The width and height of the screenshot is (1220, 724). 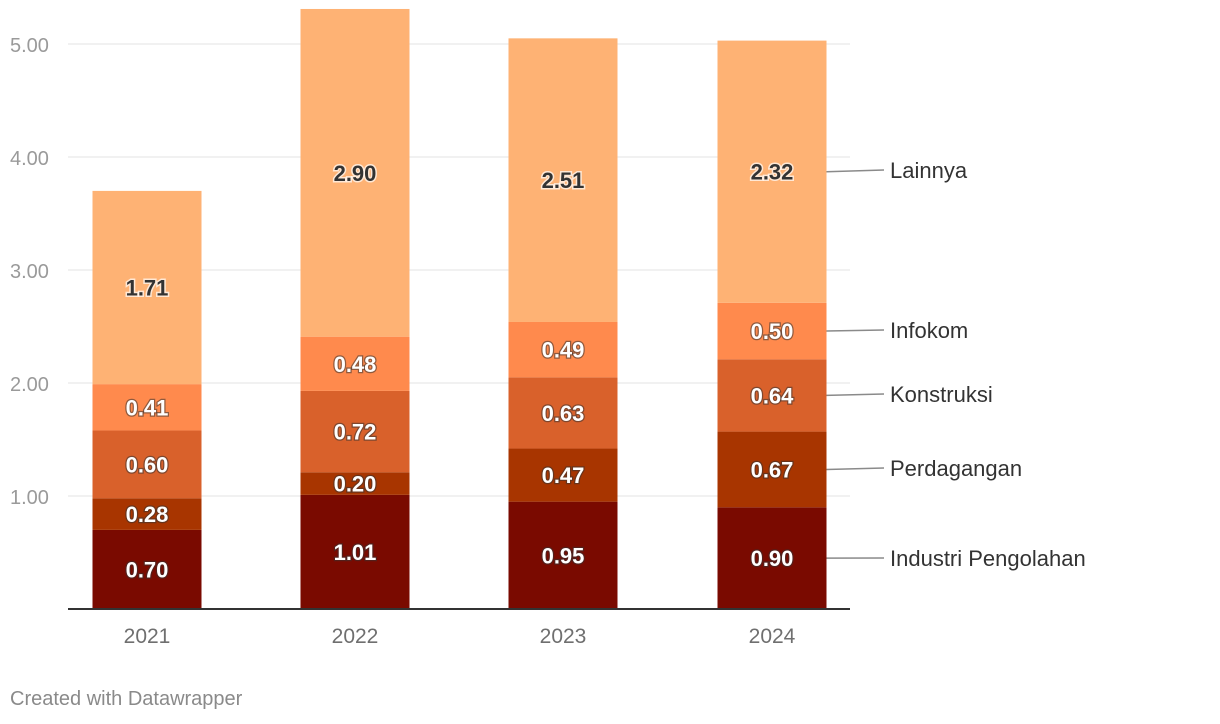 What do you see at coordinates (988, 558) in the screenshot?
I see `legend-label: Industri Pengolahan` at bounding box center [988, 558].